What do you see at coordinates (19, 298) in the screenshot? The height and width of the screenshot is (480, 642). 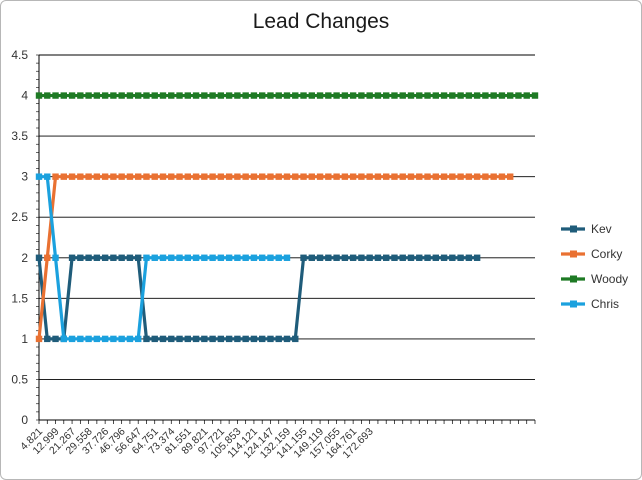 I see `y-tick-label: 1.5` at bounding box center [19, 298].